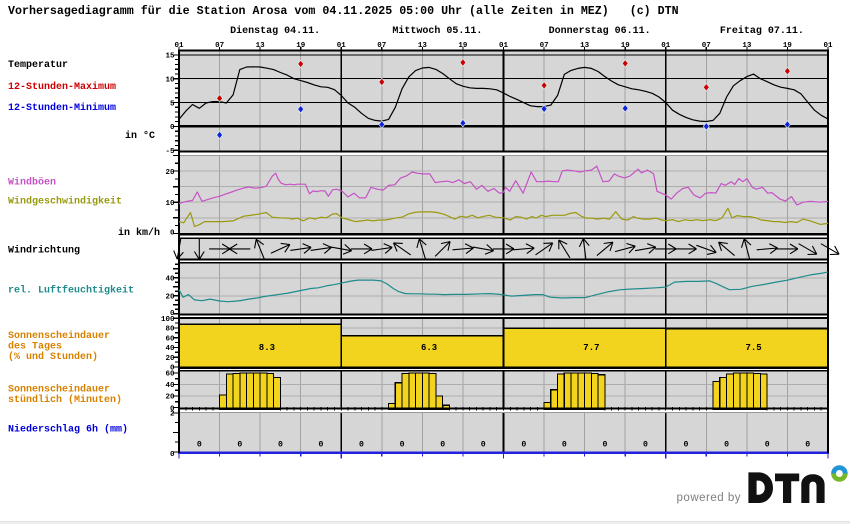 This screenshot has height=524, width=850. I want to click on svg-text: 2, so click(172, 415).